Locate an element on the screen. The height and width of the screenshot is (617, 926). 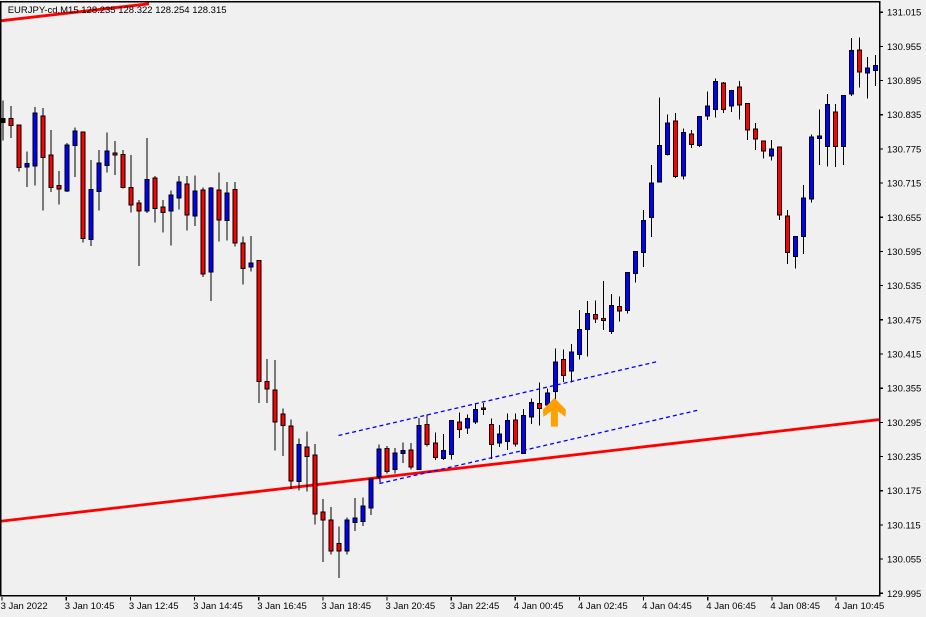
svg-text: 4 Jan 00:45 is located at coordinates (539, 606).